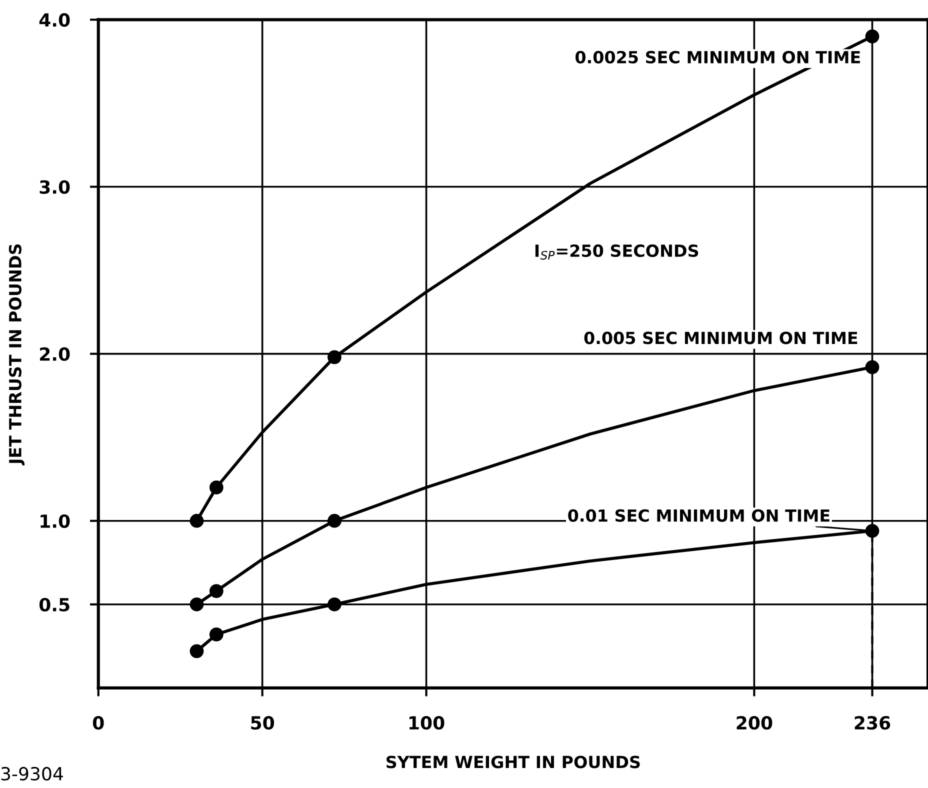  What do you see at coordinates (98, 723) in the screenshot?
I see `x-tick-label: 0` at bounding box center [98, 723].